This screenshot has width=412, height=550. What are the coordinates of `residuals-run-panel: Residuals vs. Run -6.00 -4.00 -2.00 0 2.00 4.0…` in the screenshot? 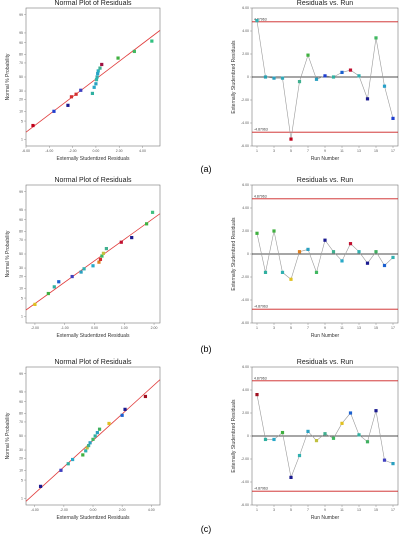 It's located at (315, 440).